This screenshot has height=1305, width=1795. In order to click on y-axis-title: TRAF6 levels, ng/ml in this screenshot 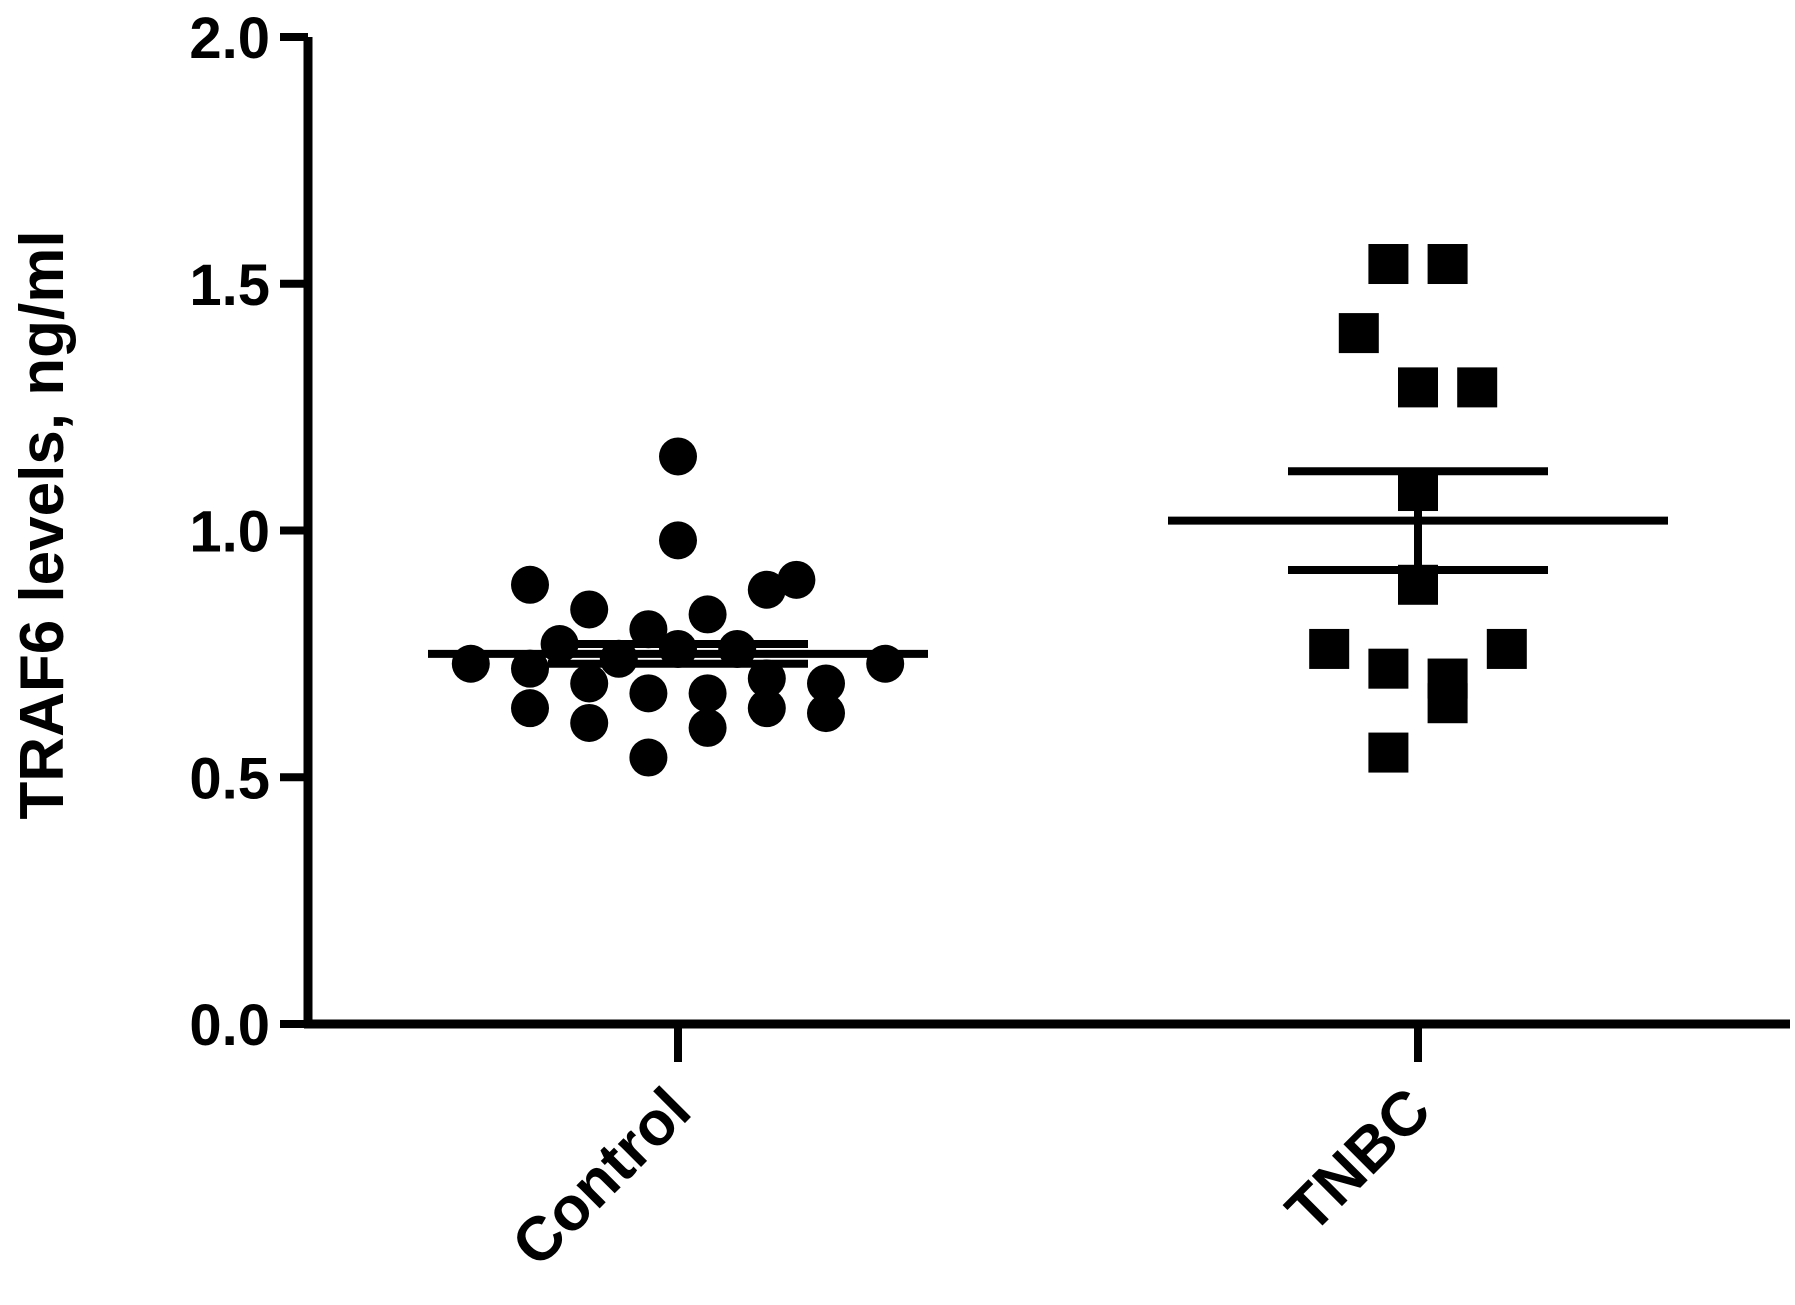, I will do `click(42, 524)`.